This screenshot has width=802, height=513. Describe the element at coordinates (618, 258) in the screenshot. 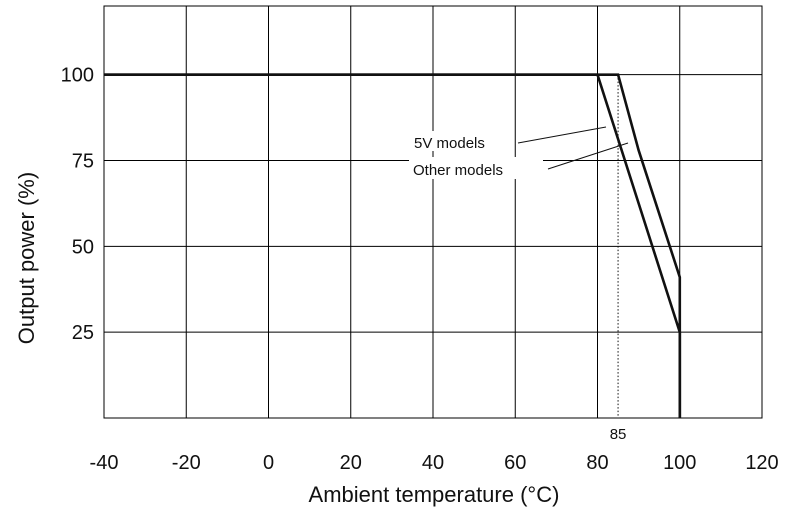

I see `reference-line-group: 85` at that location.